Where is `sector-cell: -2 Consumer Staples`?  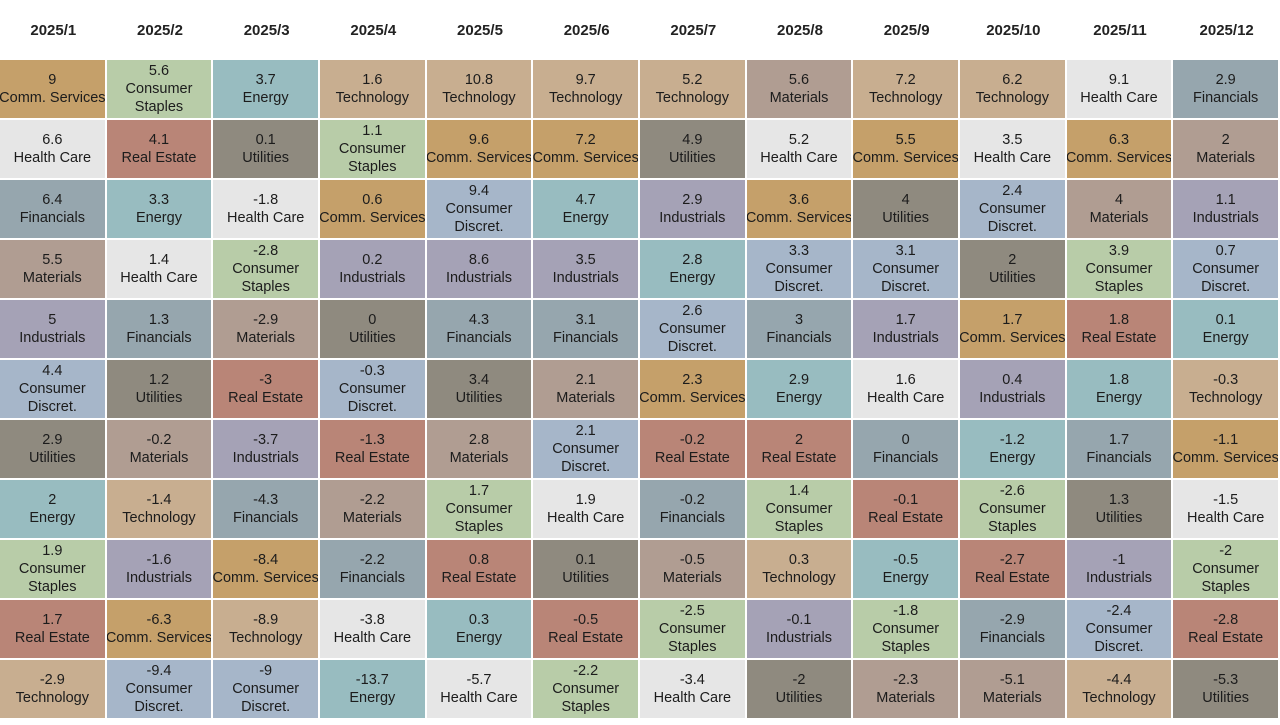
sector-cell: -2 Consumer Staples is located at coordinates (1226, 570).